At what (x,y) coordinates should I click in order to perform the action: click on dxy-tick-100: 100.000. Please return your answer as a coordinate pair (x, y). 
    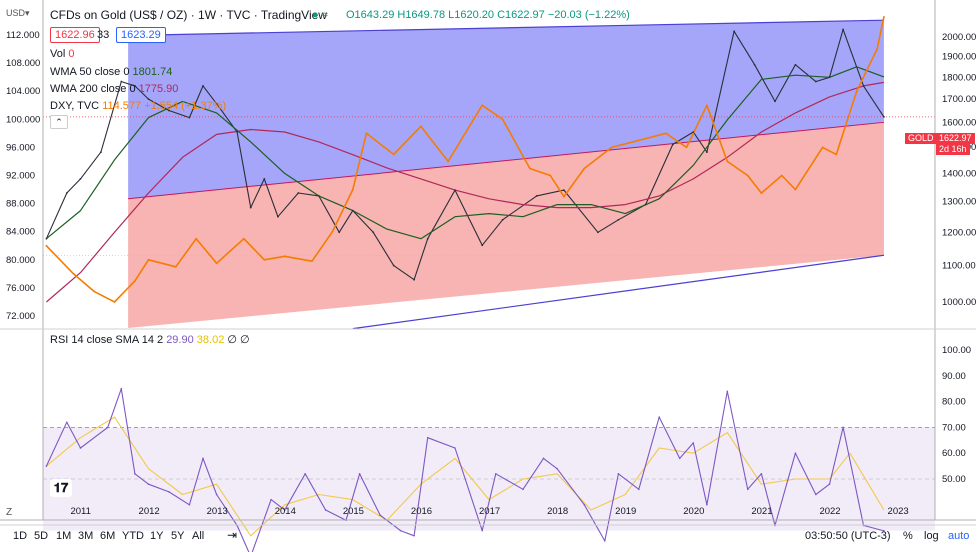
    Looking at the image, I should click on (23, 119).